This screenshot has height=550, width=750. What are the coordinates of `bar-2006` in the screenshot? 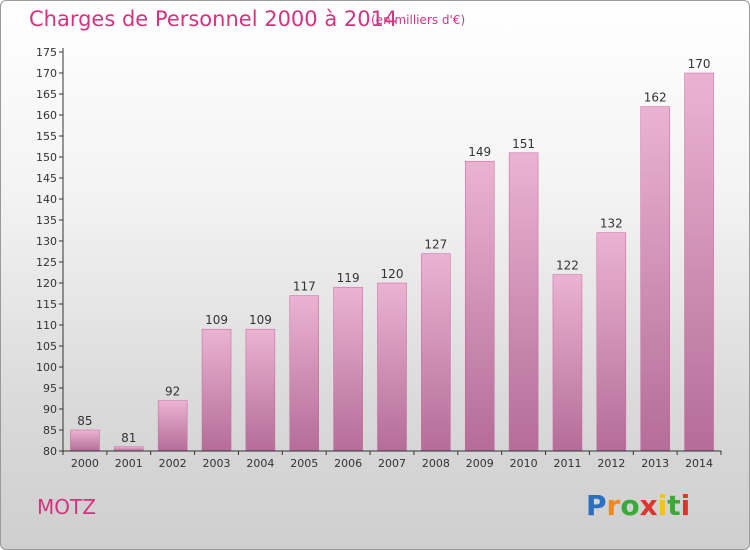 It's located at (348, 369).